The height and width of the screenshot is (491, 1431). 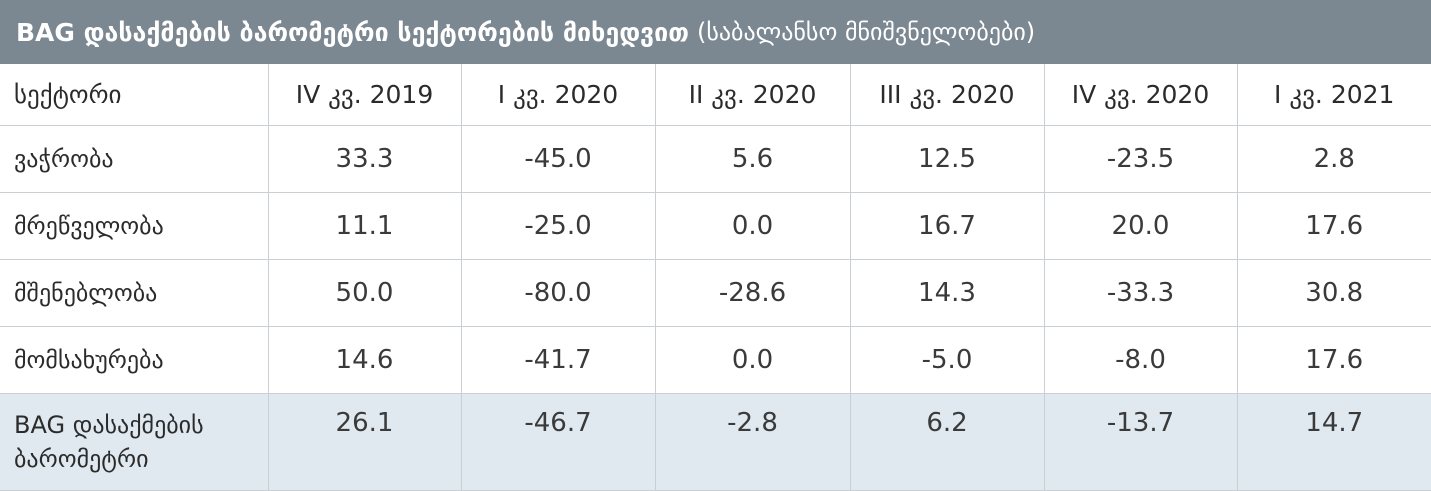 I want to click on table-row: მრეწველობა 11.1 -25.0 0.0 16.7 20.0 17.6, so click(x=715, y=226).